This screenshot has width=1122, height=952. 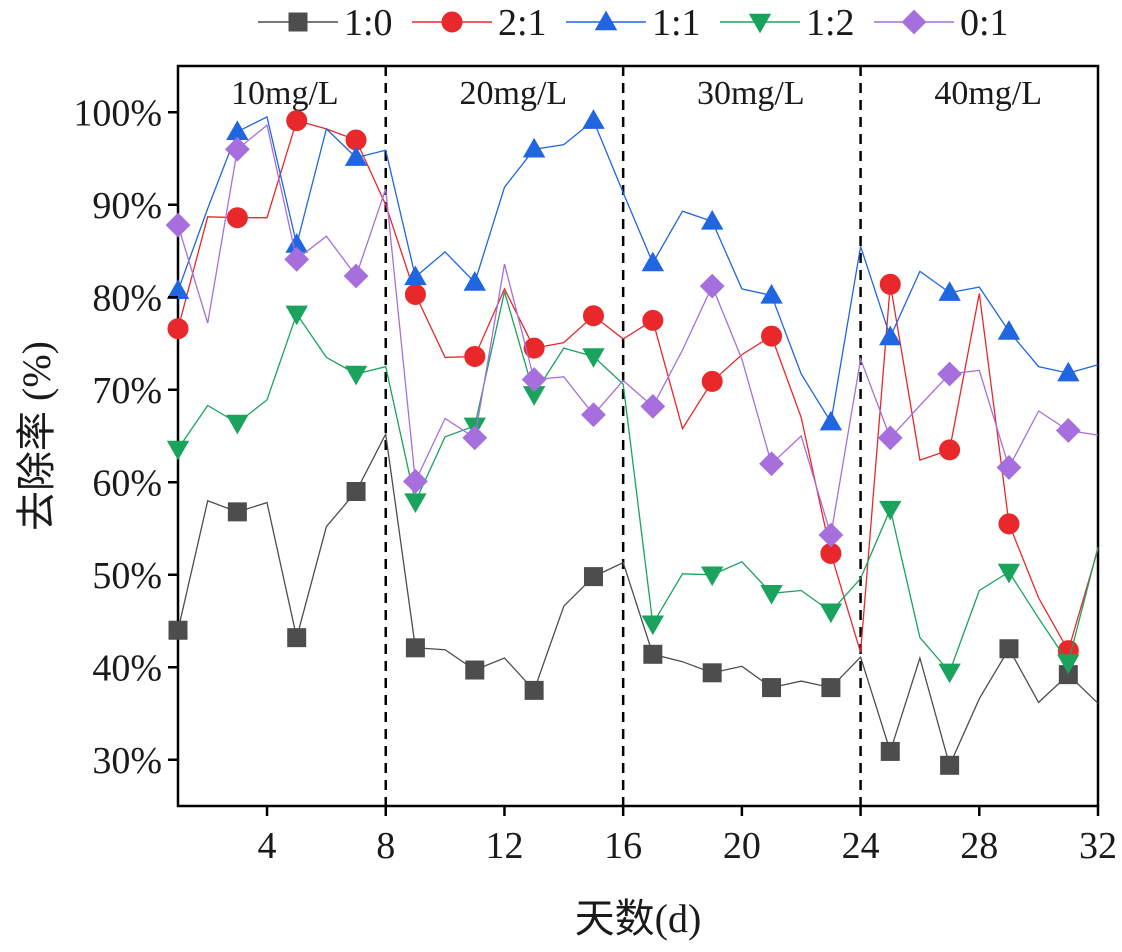 What do you see at coordinates (687, 836) in the screenshot?
I see `x-axis: 4 8 12 16 20 24 28 32` at bounding box center [687, 836].